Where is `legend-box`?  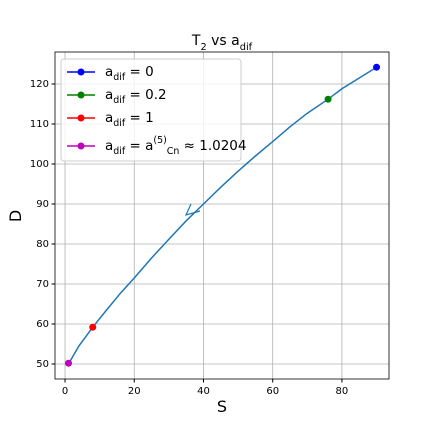
legend-box is located at coordinates (151, 110).